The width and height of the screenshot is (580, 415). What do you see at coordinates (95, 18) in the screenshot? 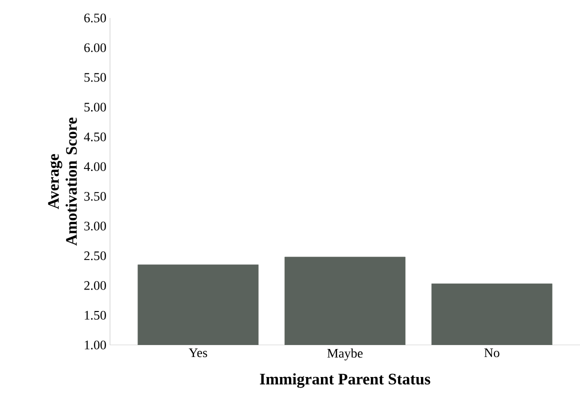
I see `y-tick-label: 6.50` at bounding box center [95, 18].